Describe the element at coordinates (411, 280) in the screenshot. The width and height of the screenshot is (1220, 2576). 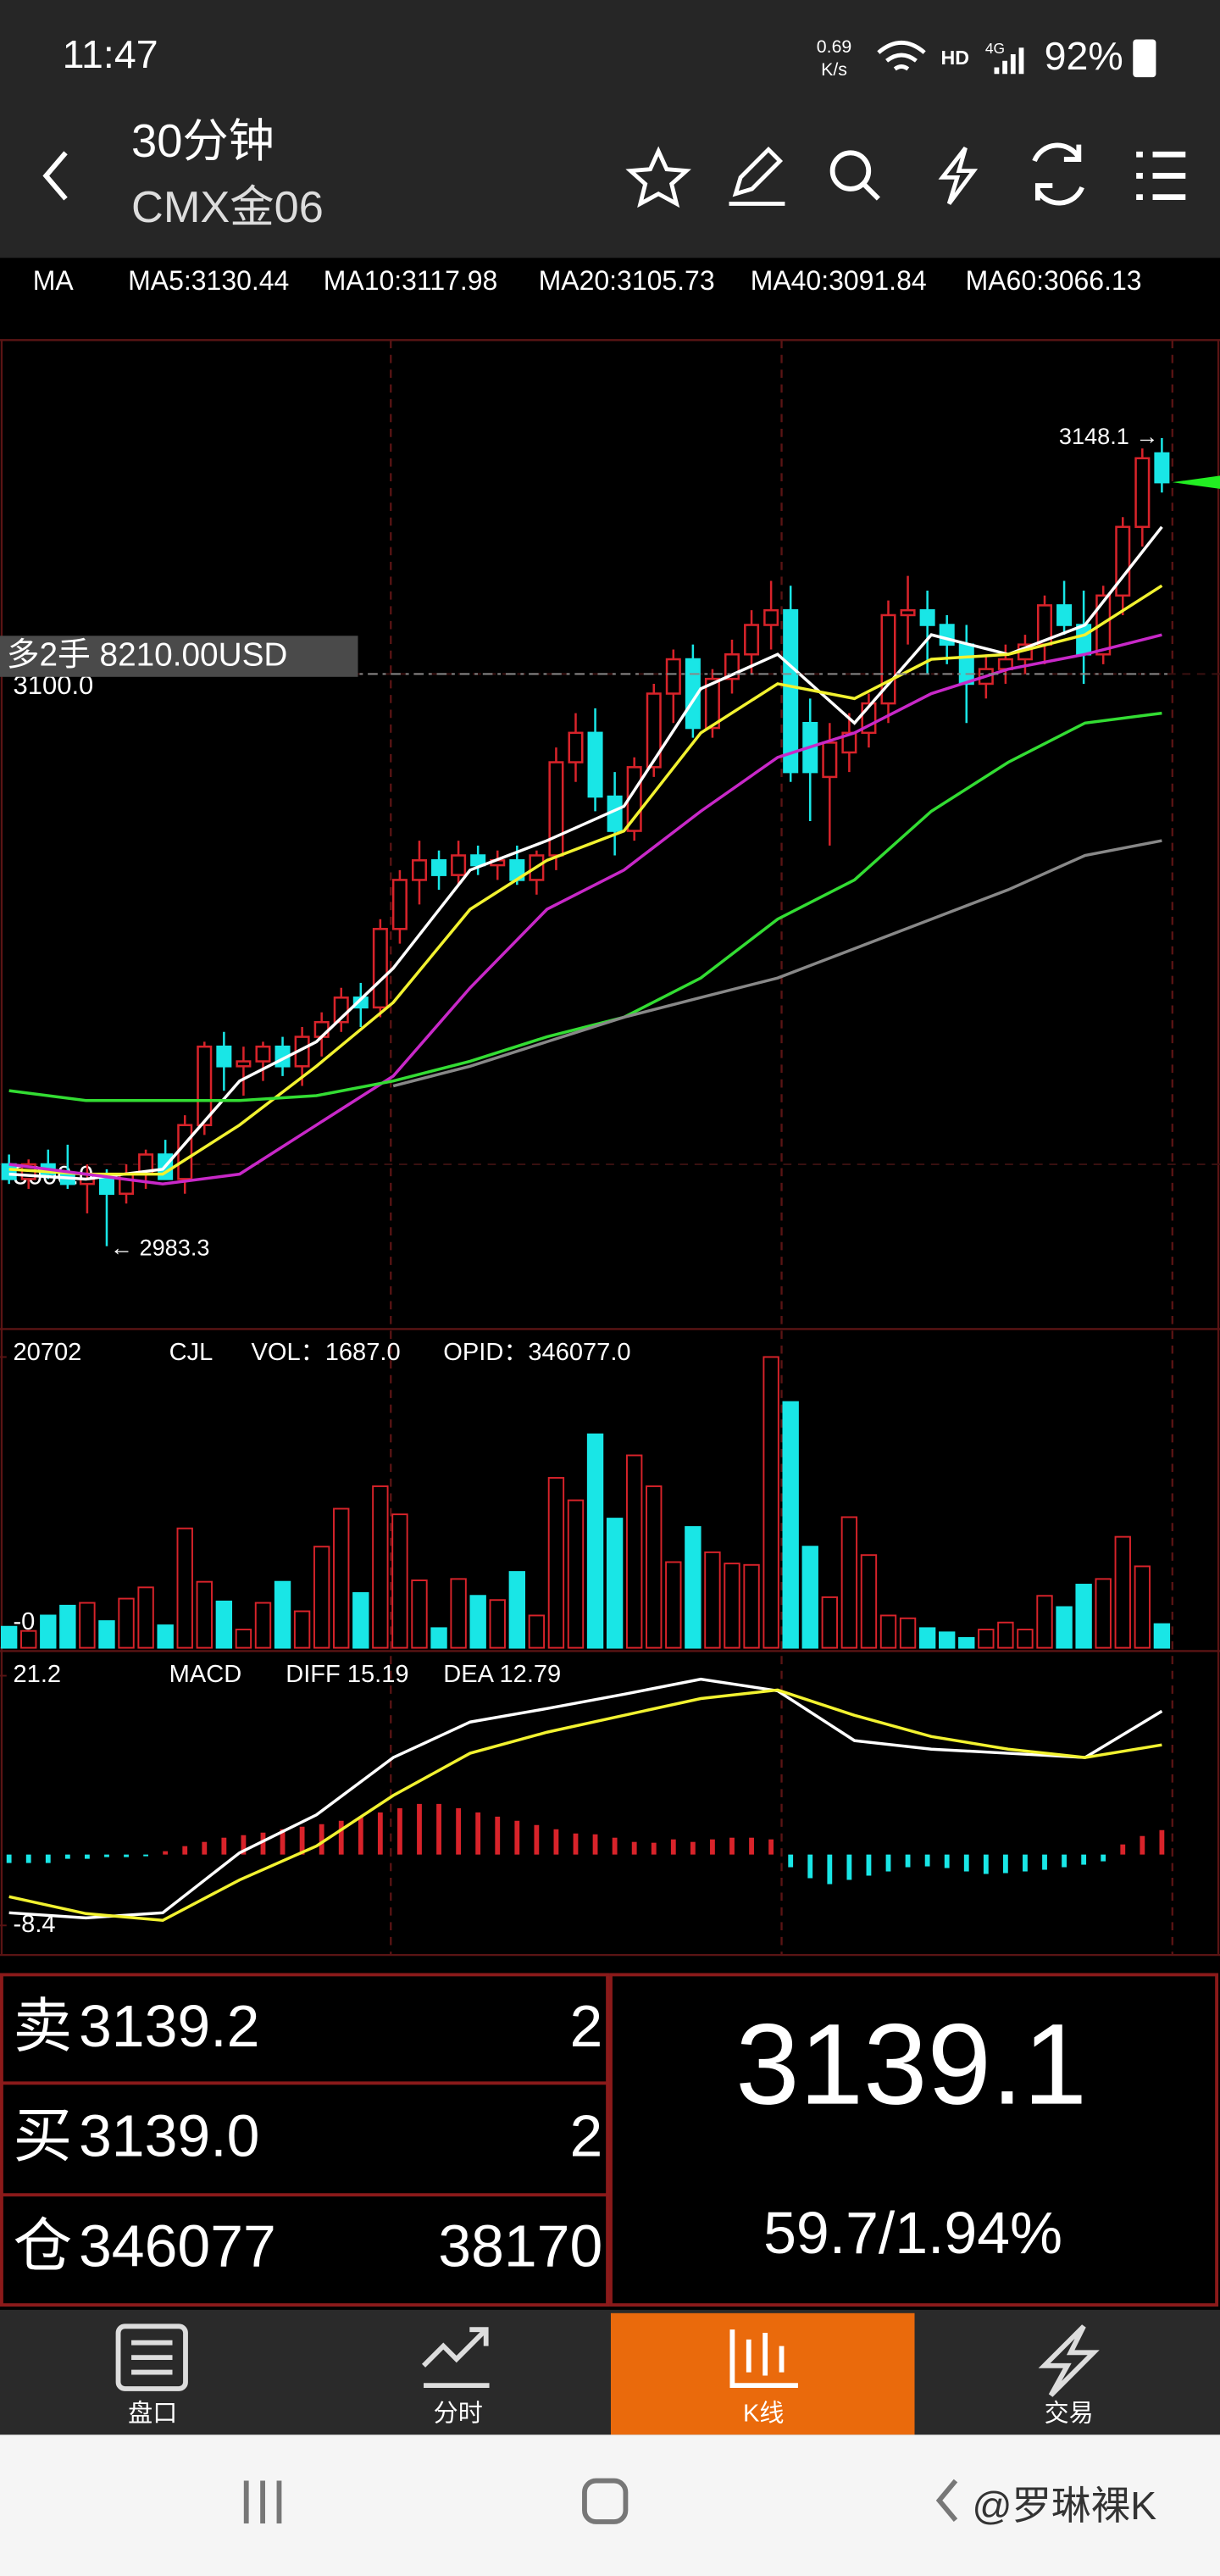
I see `ma-legend-item: MA10:3117.98` at that location.